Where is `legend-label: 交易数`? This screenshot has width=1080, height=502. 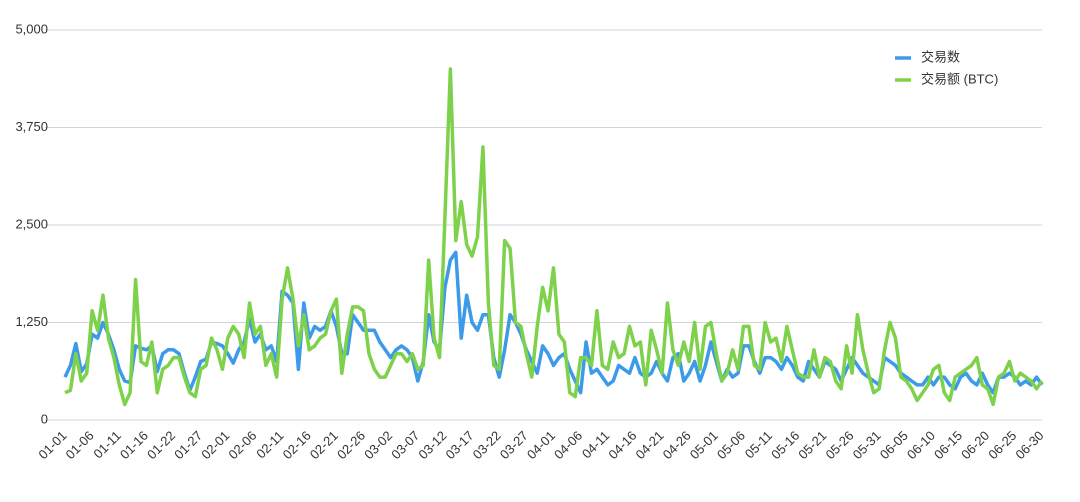 legend-label: 交易数 is located at coordinates (940, 56).